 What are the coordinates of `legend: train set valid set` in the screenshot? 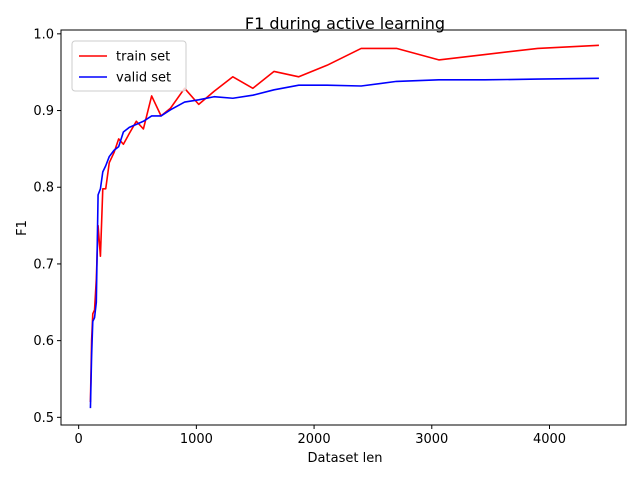 It's located at (129, 66).